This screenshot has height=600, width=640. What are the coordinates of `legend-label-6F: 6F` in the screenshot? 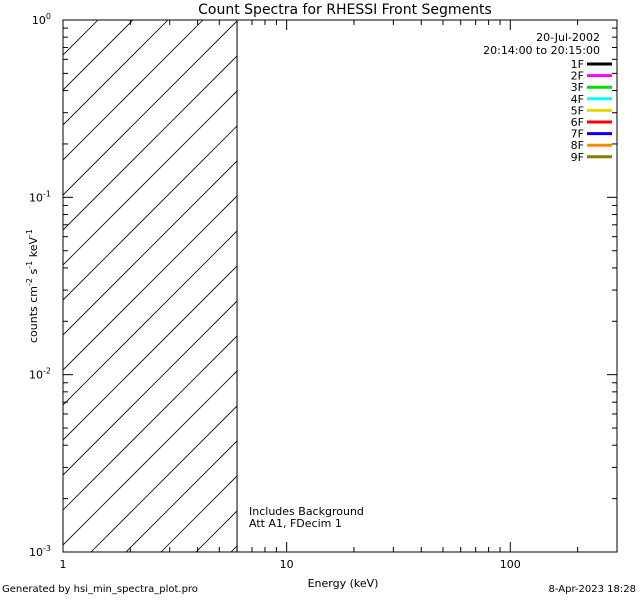 It's located at (577, 122).